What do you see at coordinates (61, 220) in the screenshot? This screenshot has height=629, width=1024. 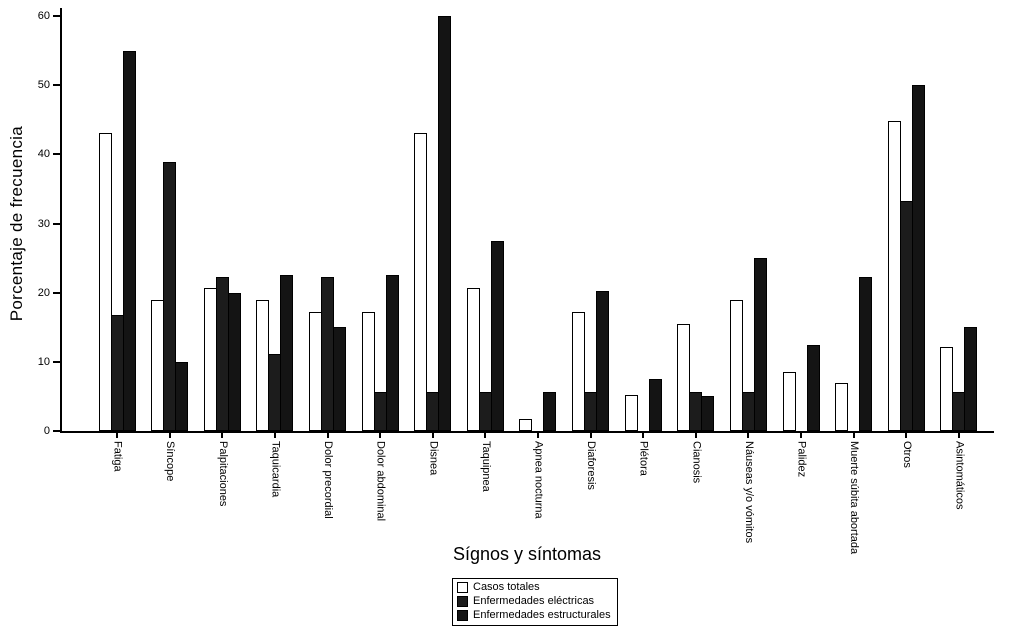 I see `y-axis-line` at bounding box center [61, 220].